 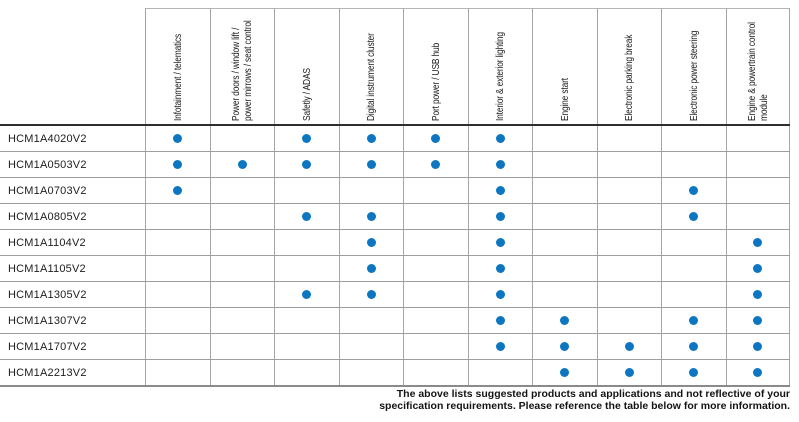 I want to click on part-number-label: HCM1A0805V2, so click(x=47, y=216).